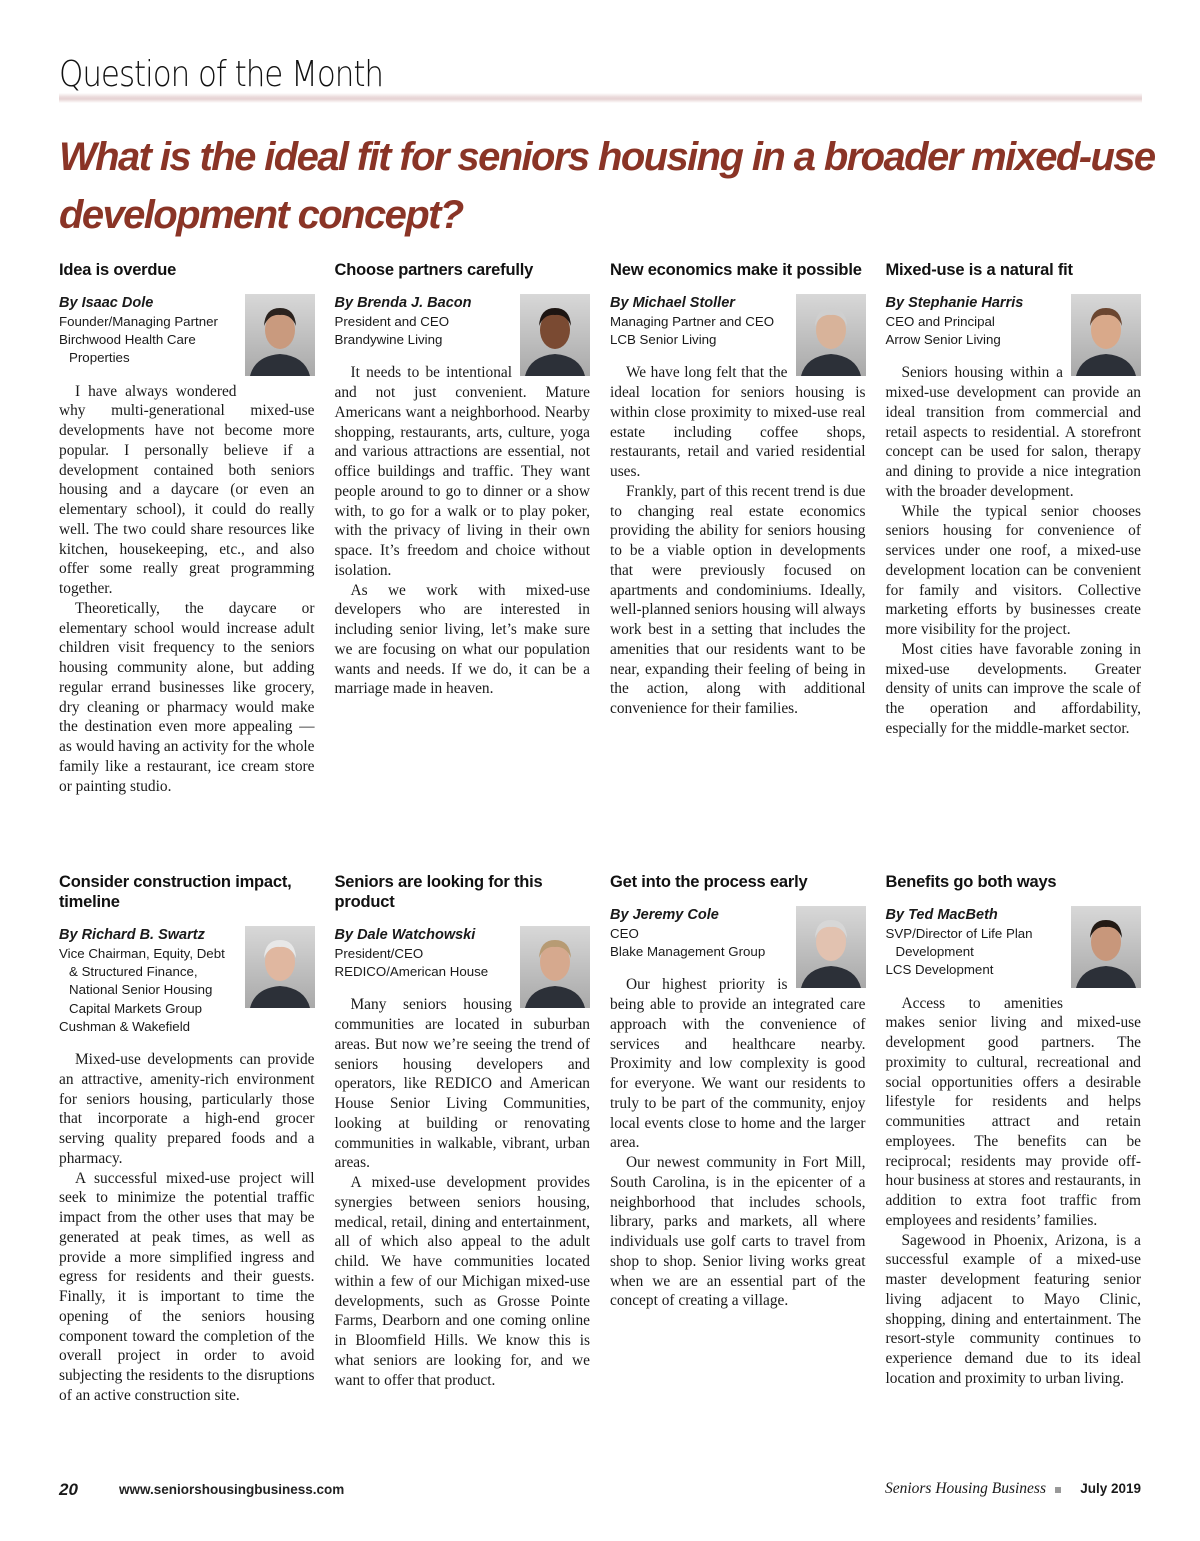 The image size is (1200, 1541). Describe the element at coordinates (405, 935) in the screenshot. I see `author-name: By Dale Watchowski` at that location.